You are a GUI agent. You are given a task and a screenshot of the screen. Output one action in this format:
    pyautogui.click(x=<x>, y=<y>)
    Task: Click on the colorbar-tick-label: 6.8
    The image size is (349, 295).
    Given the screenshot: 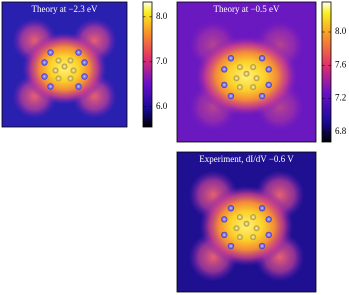 What is the action you would take?
    pyautogui.click(x=341, y=131)
    